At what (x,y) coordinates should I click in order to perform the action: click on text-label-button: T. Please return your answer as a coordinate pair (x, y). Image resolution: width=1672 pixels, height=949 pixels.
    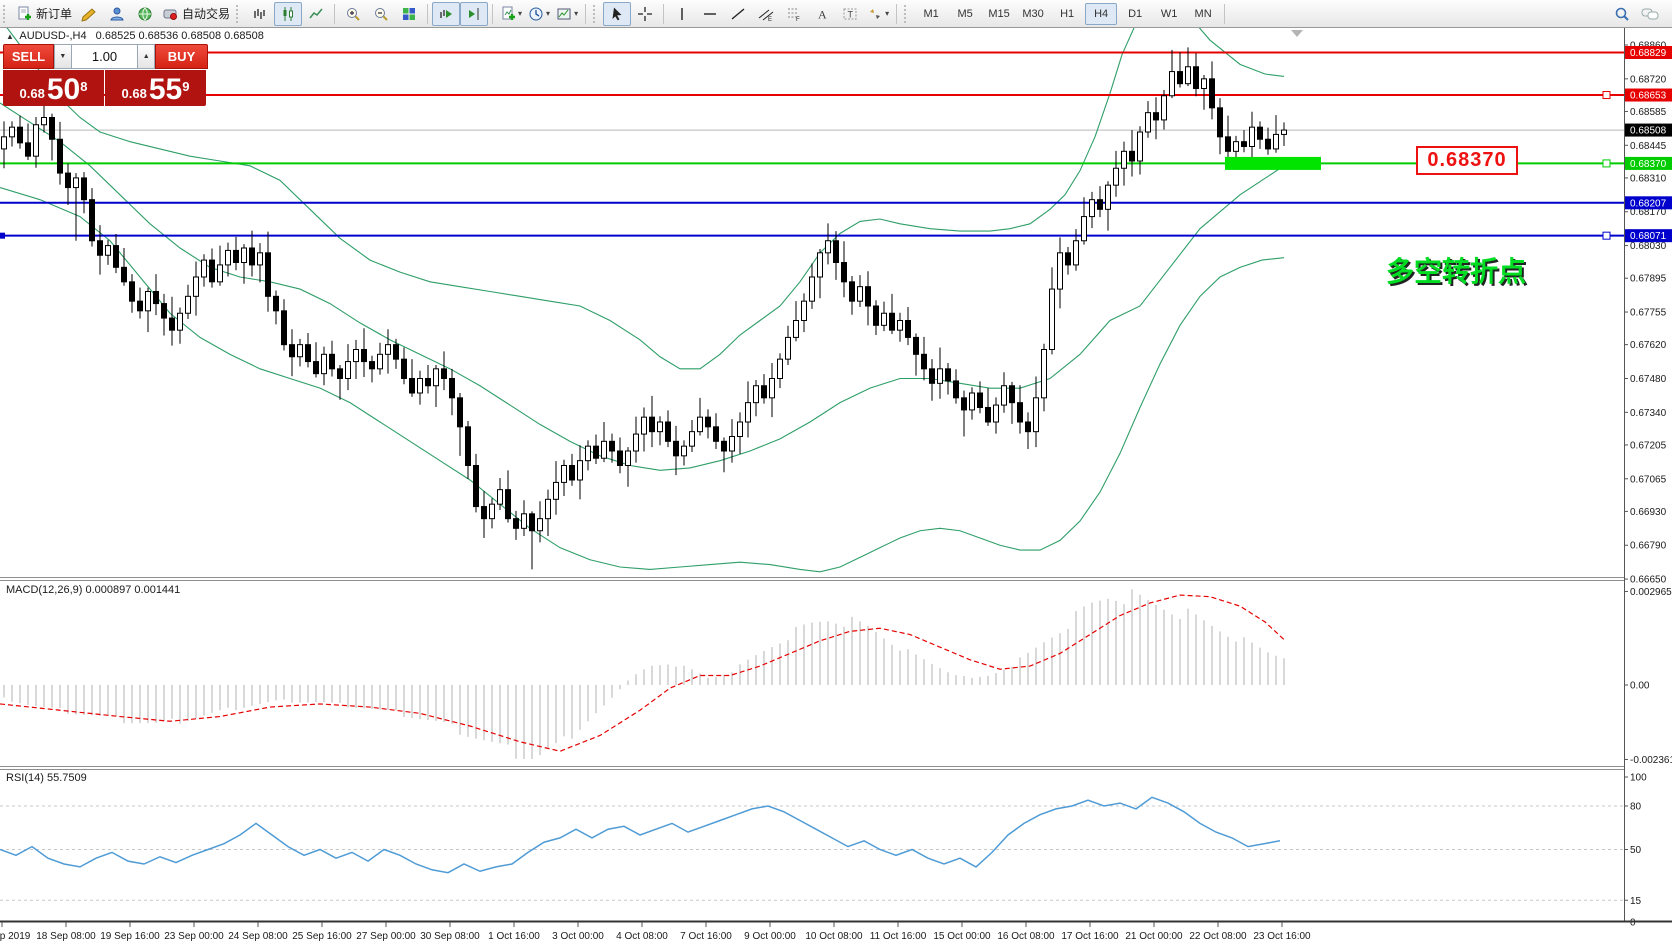
    Looking at the image, I should click on (850, 14).